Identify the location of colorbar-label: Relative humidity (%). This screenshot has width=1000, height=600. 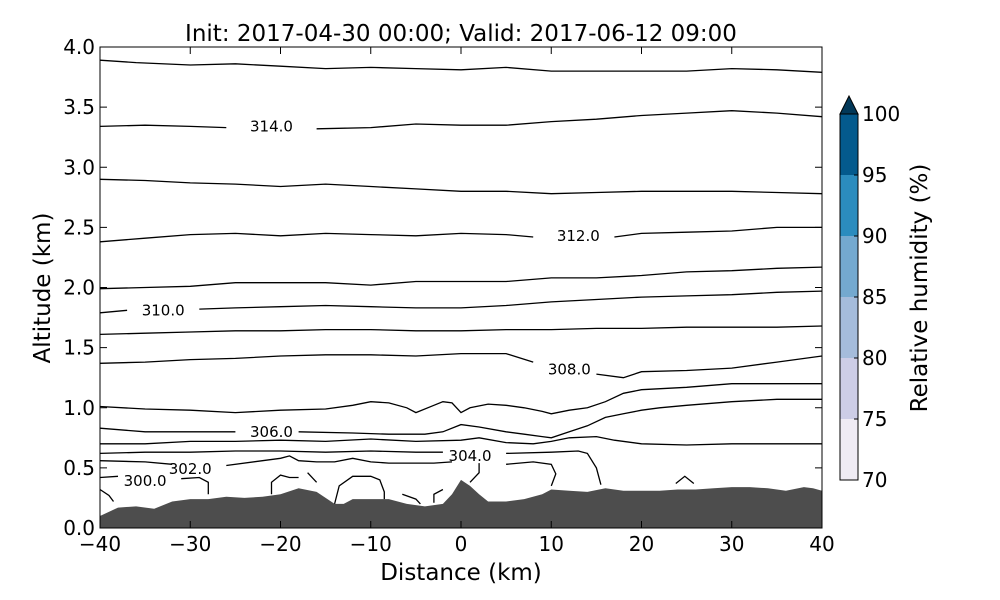
(920, 288).